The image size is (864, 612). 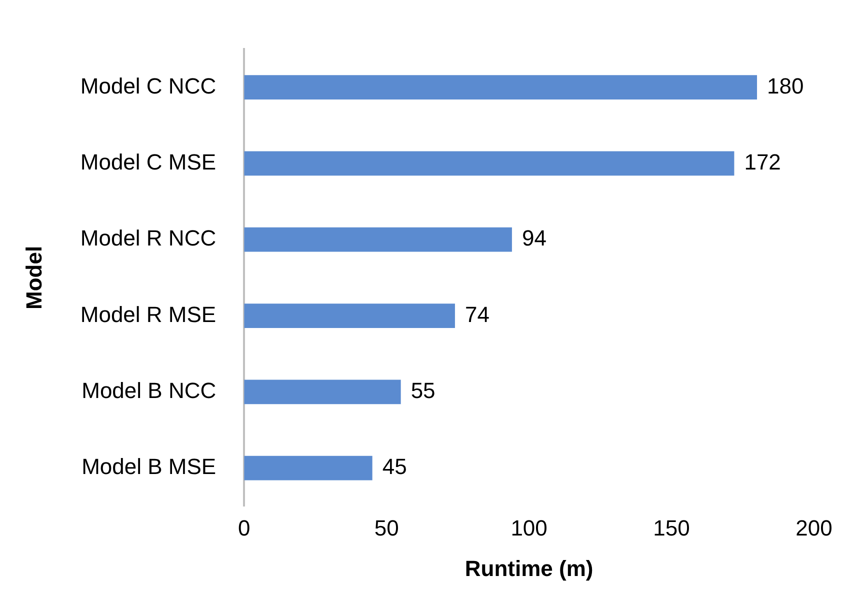 I want to click on data-label: 74, so click(x=477, y=314).